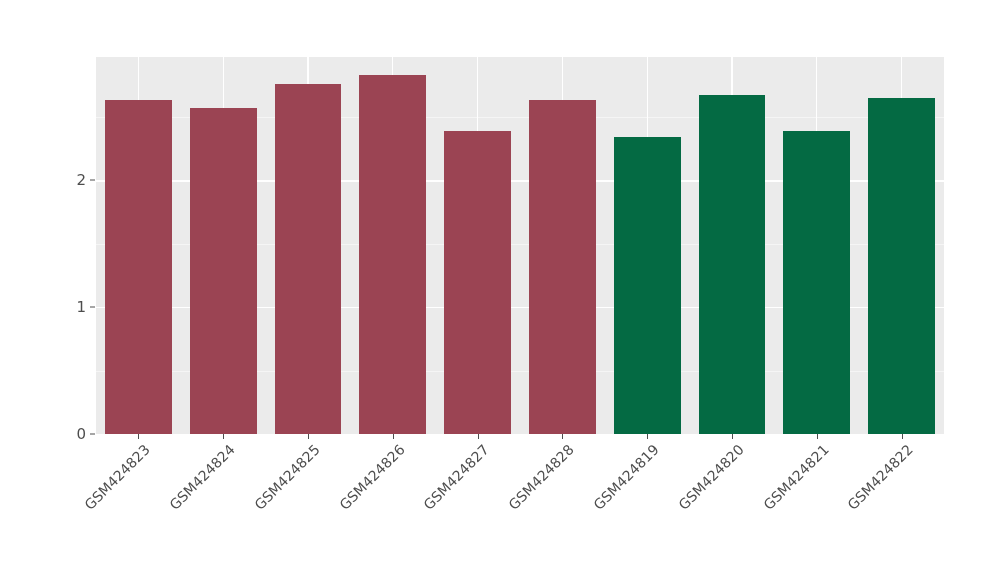  Describe the element at coordinates (457, 478) in the screenshot. I see `x-axis-tick-label-text: GSM424827` at that location.